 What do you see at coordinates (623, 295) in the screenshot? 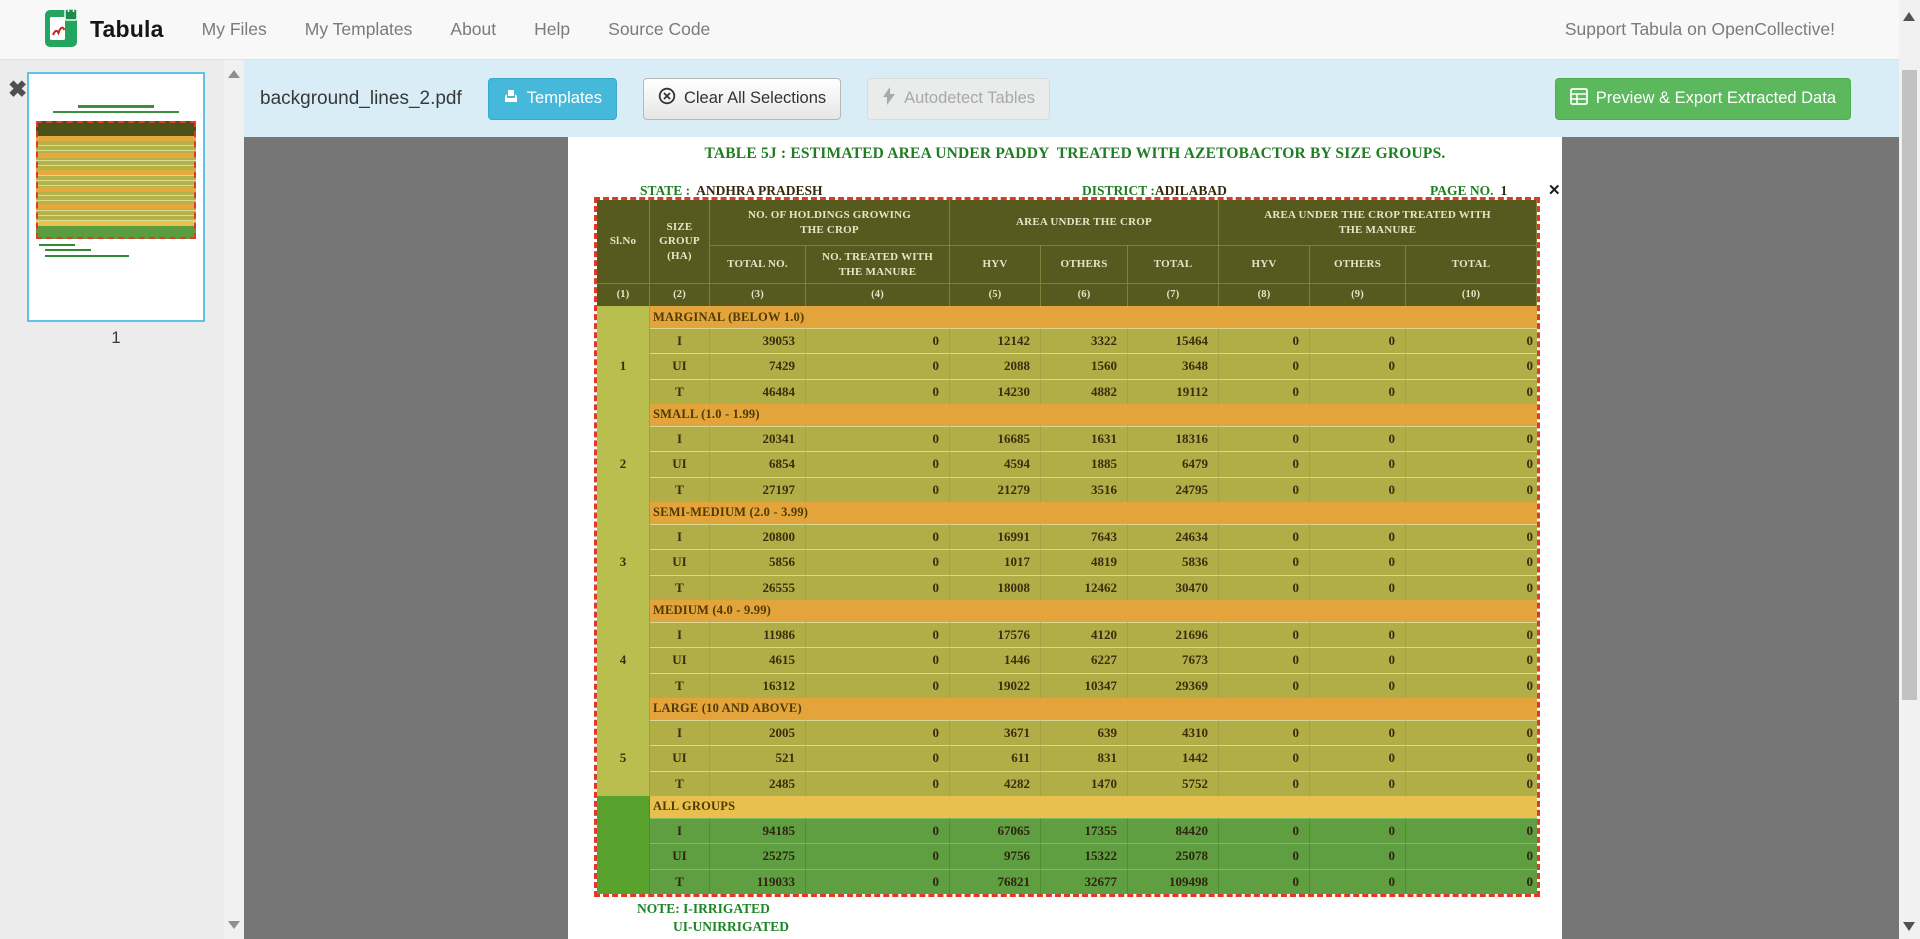
I see `header-col-number: (1)` at bounding box center [623, 295].